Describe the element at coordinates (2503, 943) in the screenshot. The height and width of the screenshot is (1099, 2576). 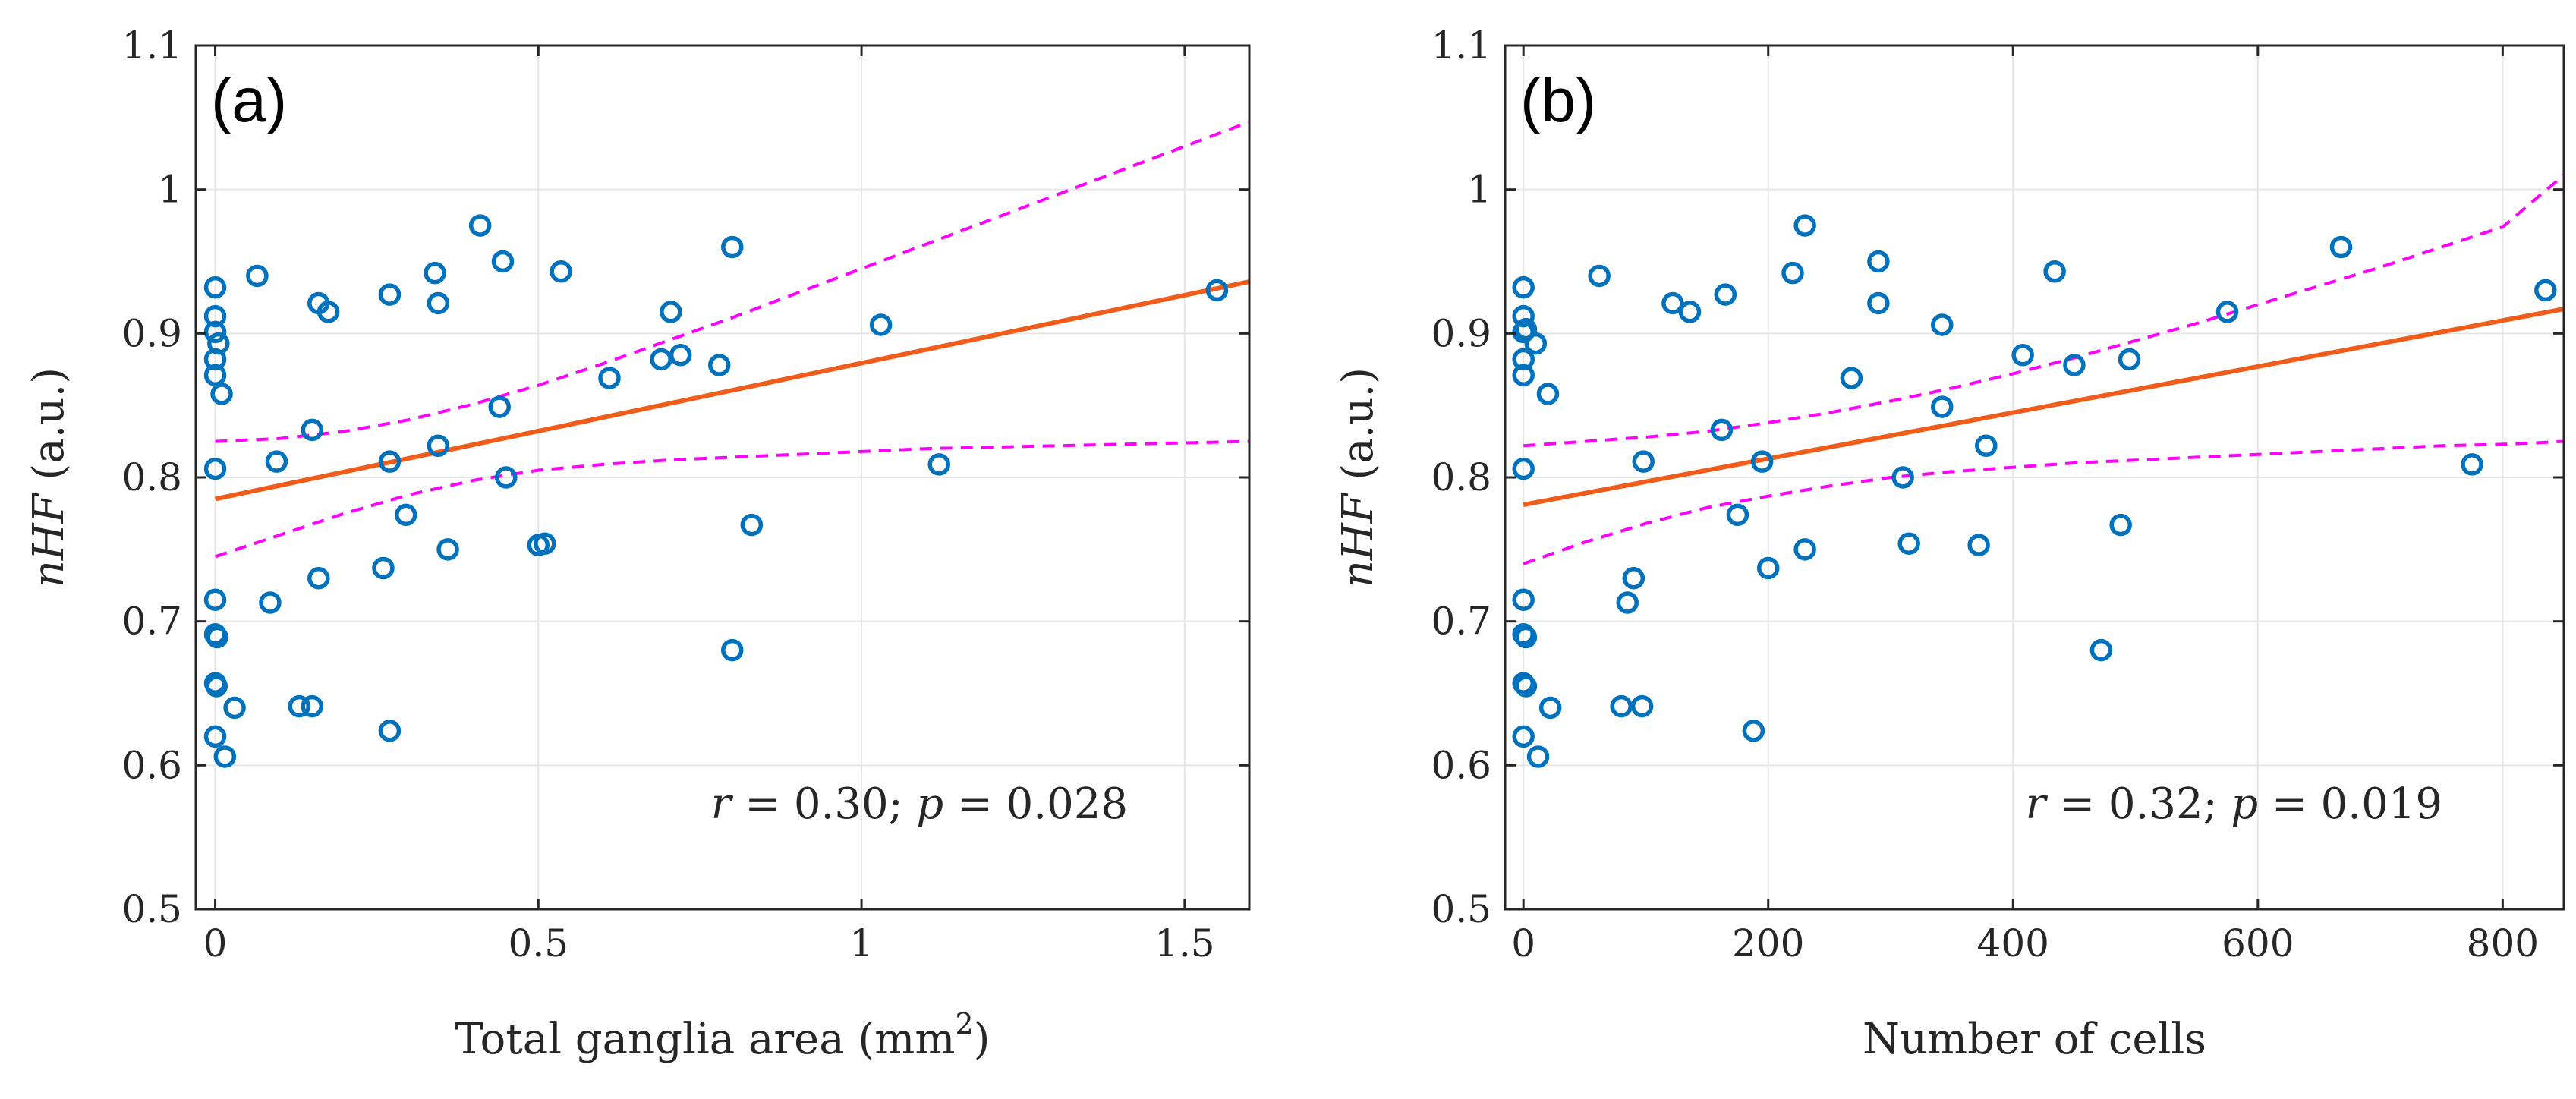
I see `x-tick-label-4: 800` at that location.